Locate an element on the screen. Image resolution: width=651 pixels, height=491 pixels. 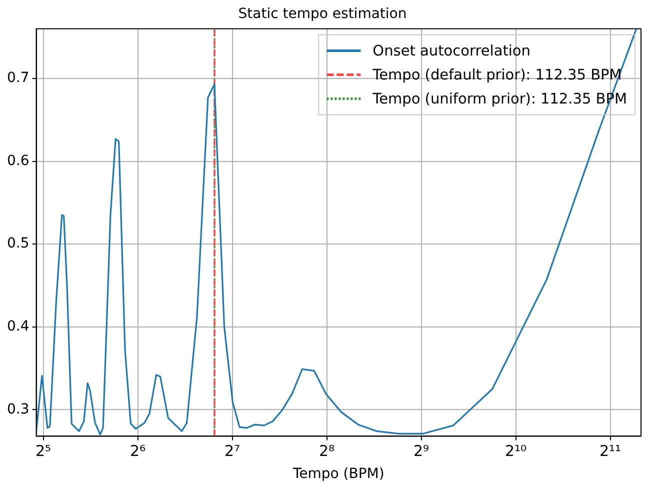
x-axis-title: Tempo (BPM) is located at coordinates (338, 474).